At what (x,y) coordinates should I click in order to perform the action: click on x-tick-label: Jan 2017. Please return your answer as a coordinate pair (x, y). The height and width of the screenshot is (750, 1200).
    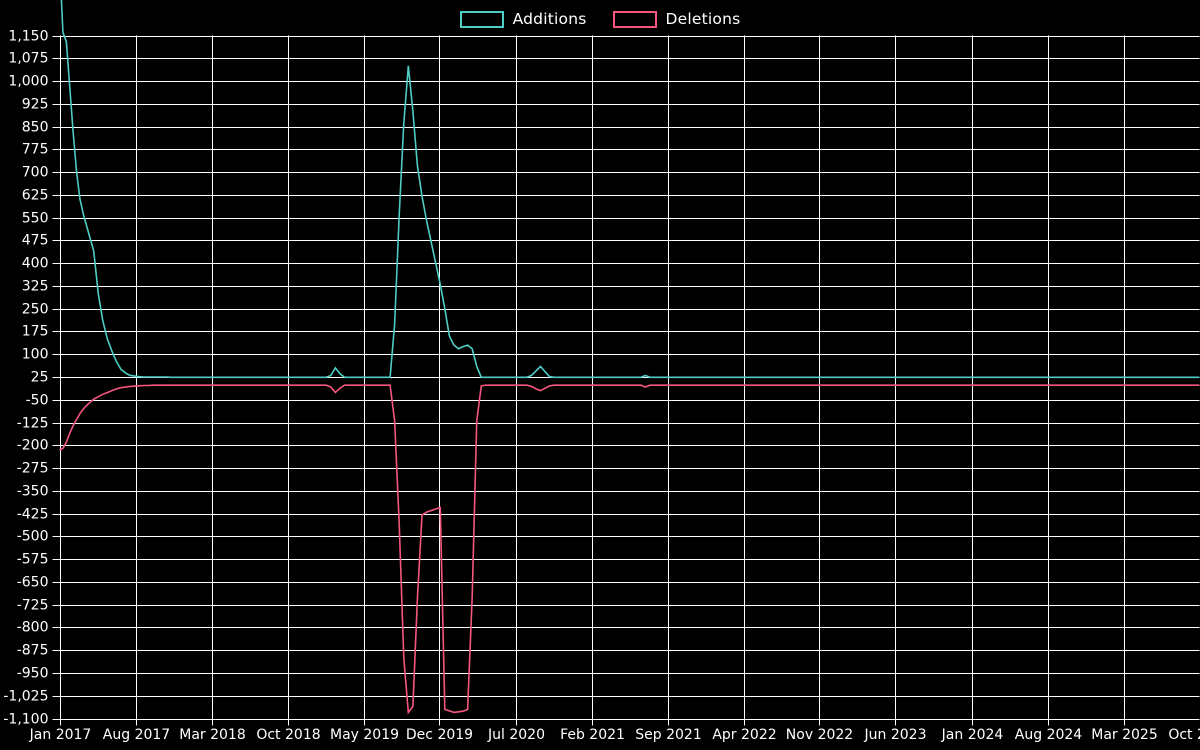
    Looking at the image, I should click on (60, 735).